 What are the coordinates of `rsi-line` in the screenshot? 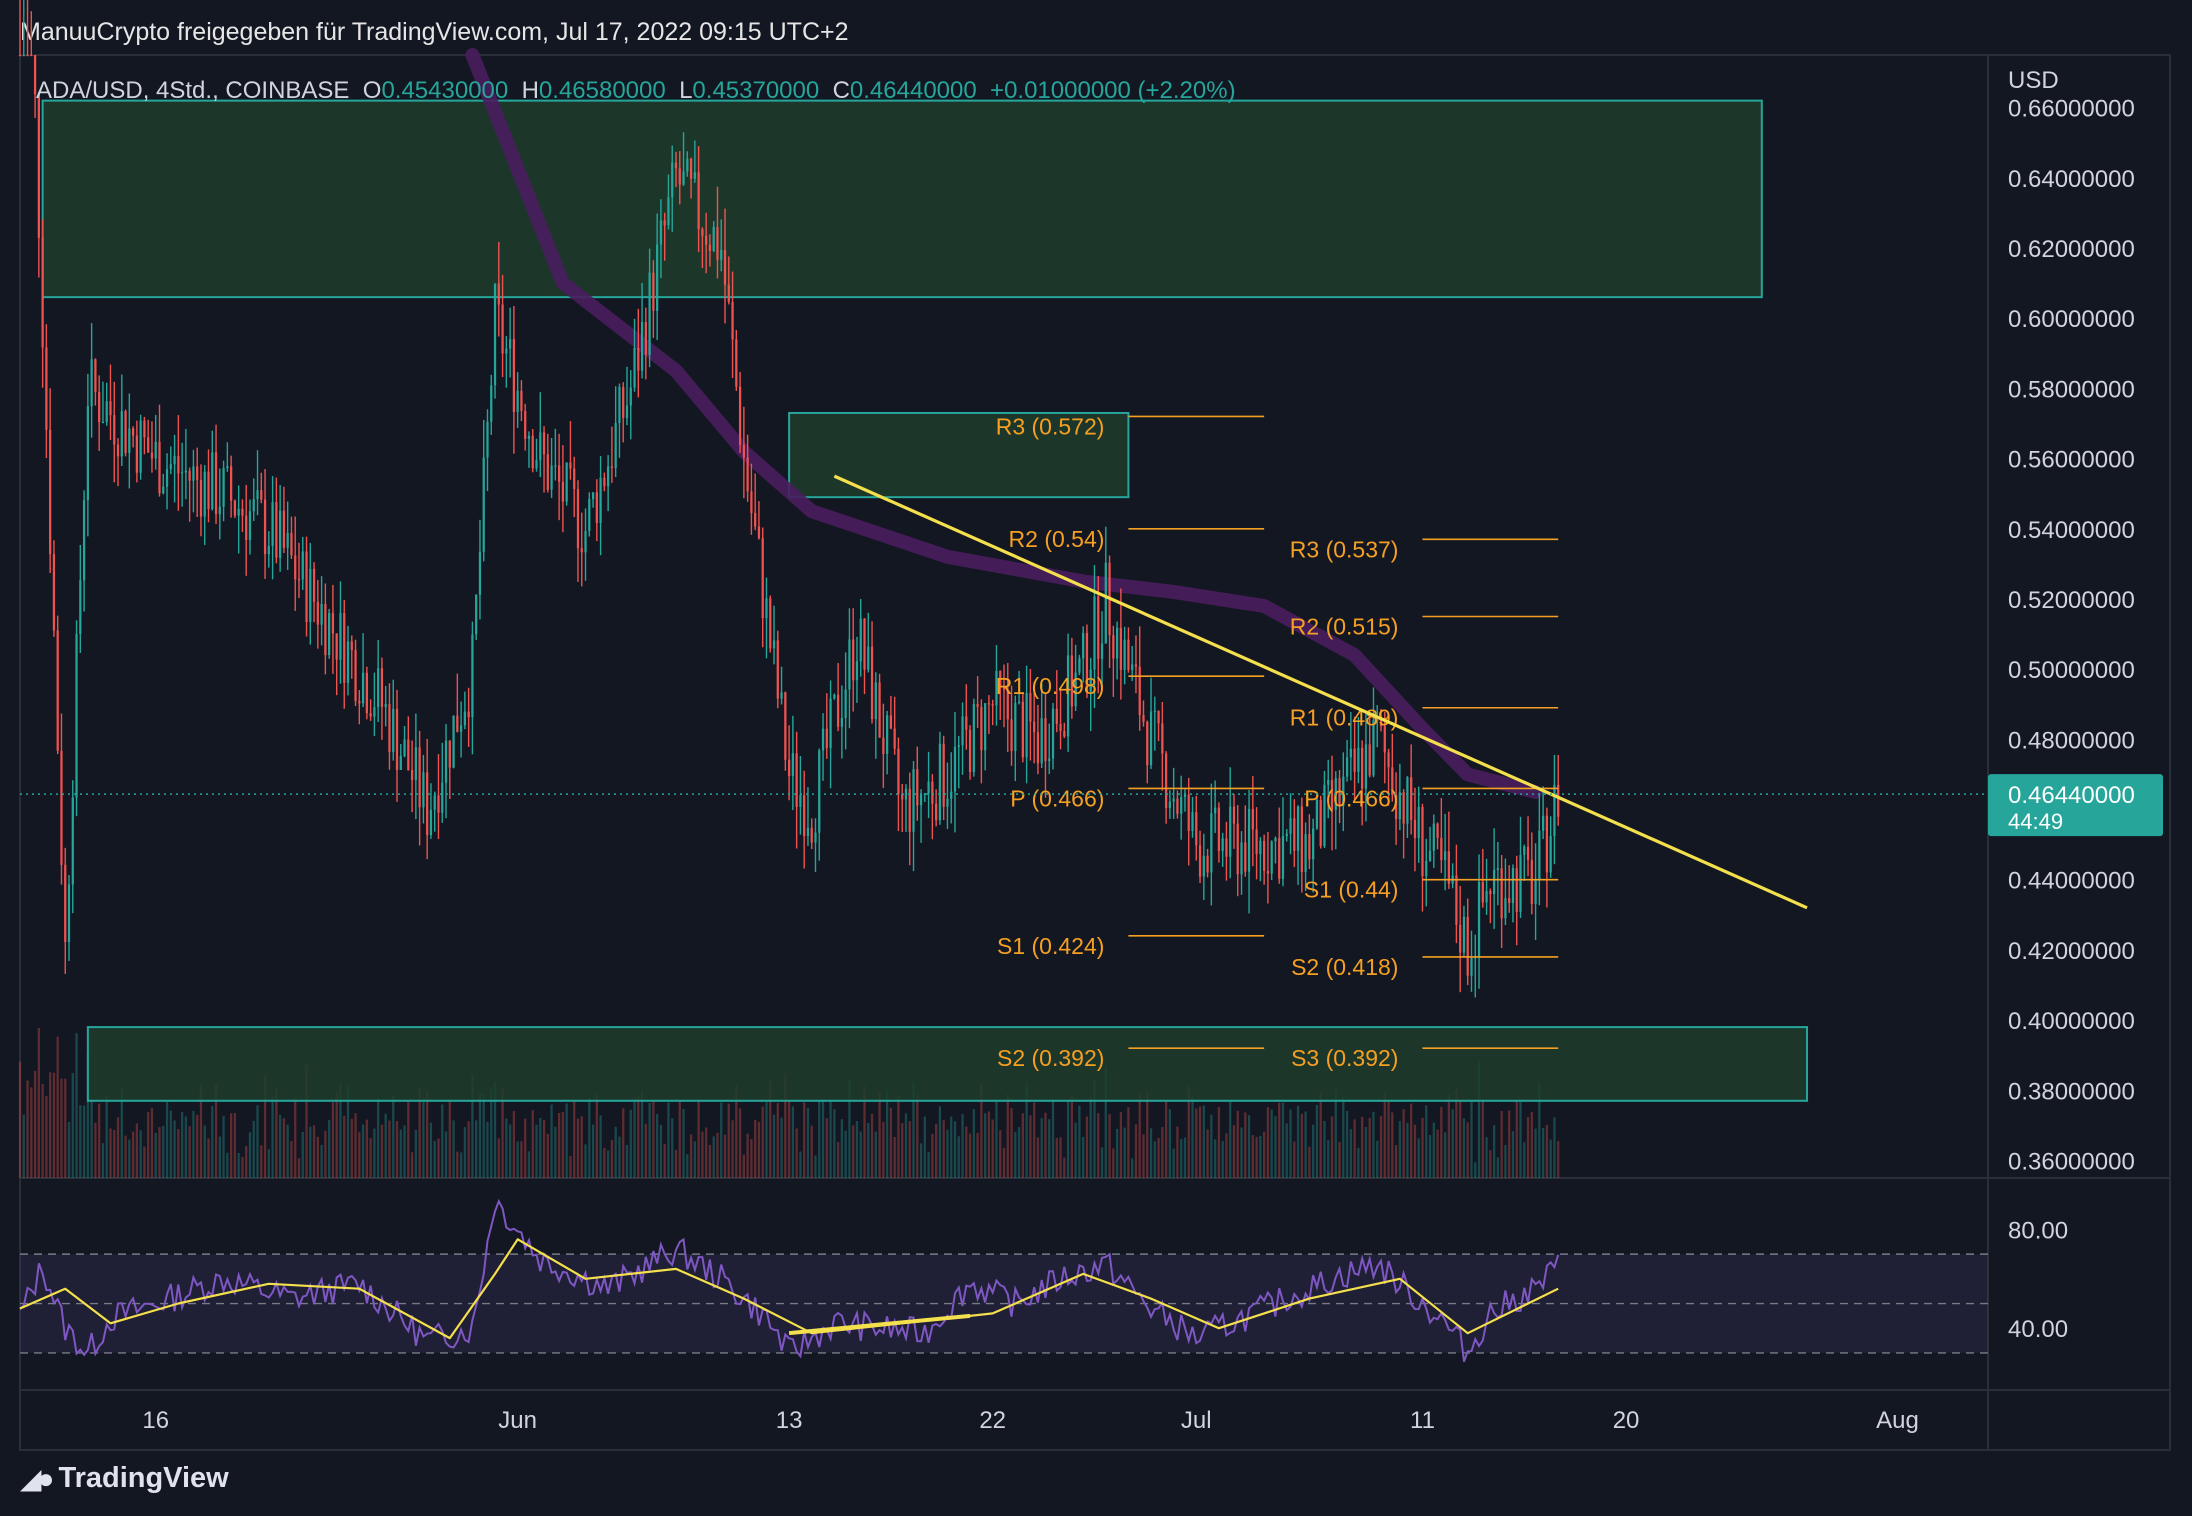 It's located at (789, 1280).